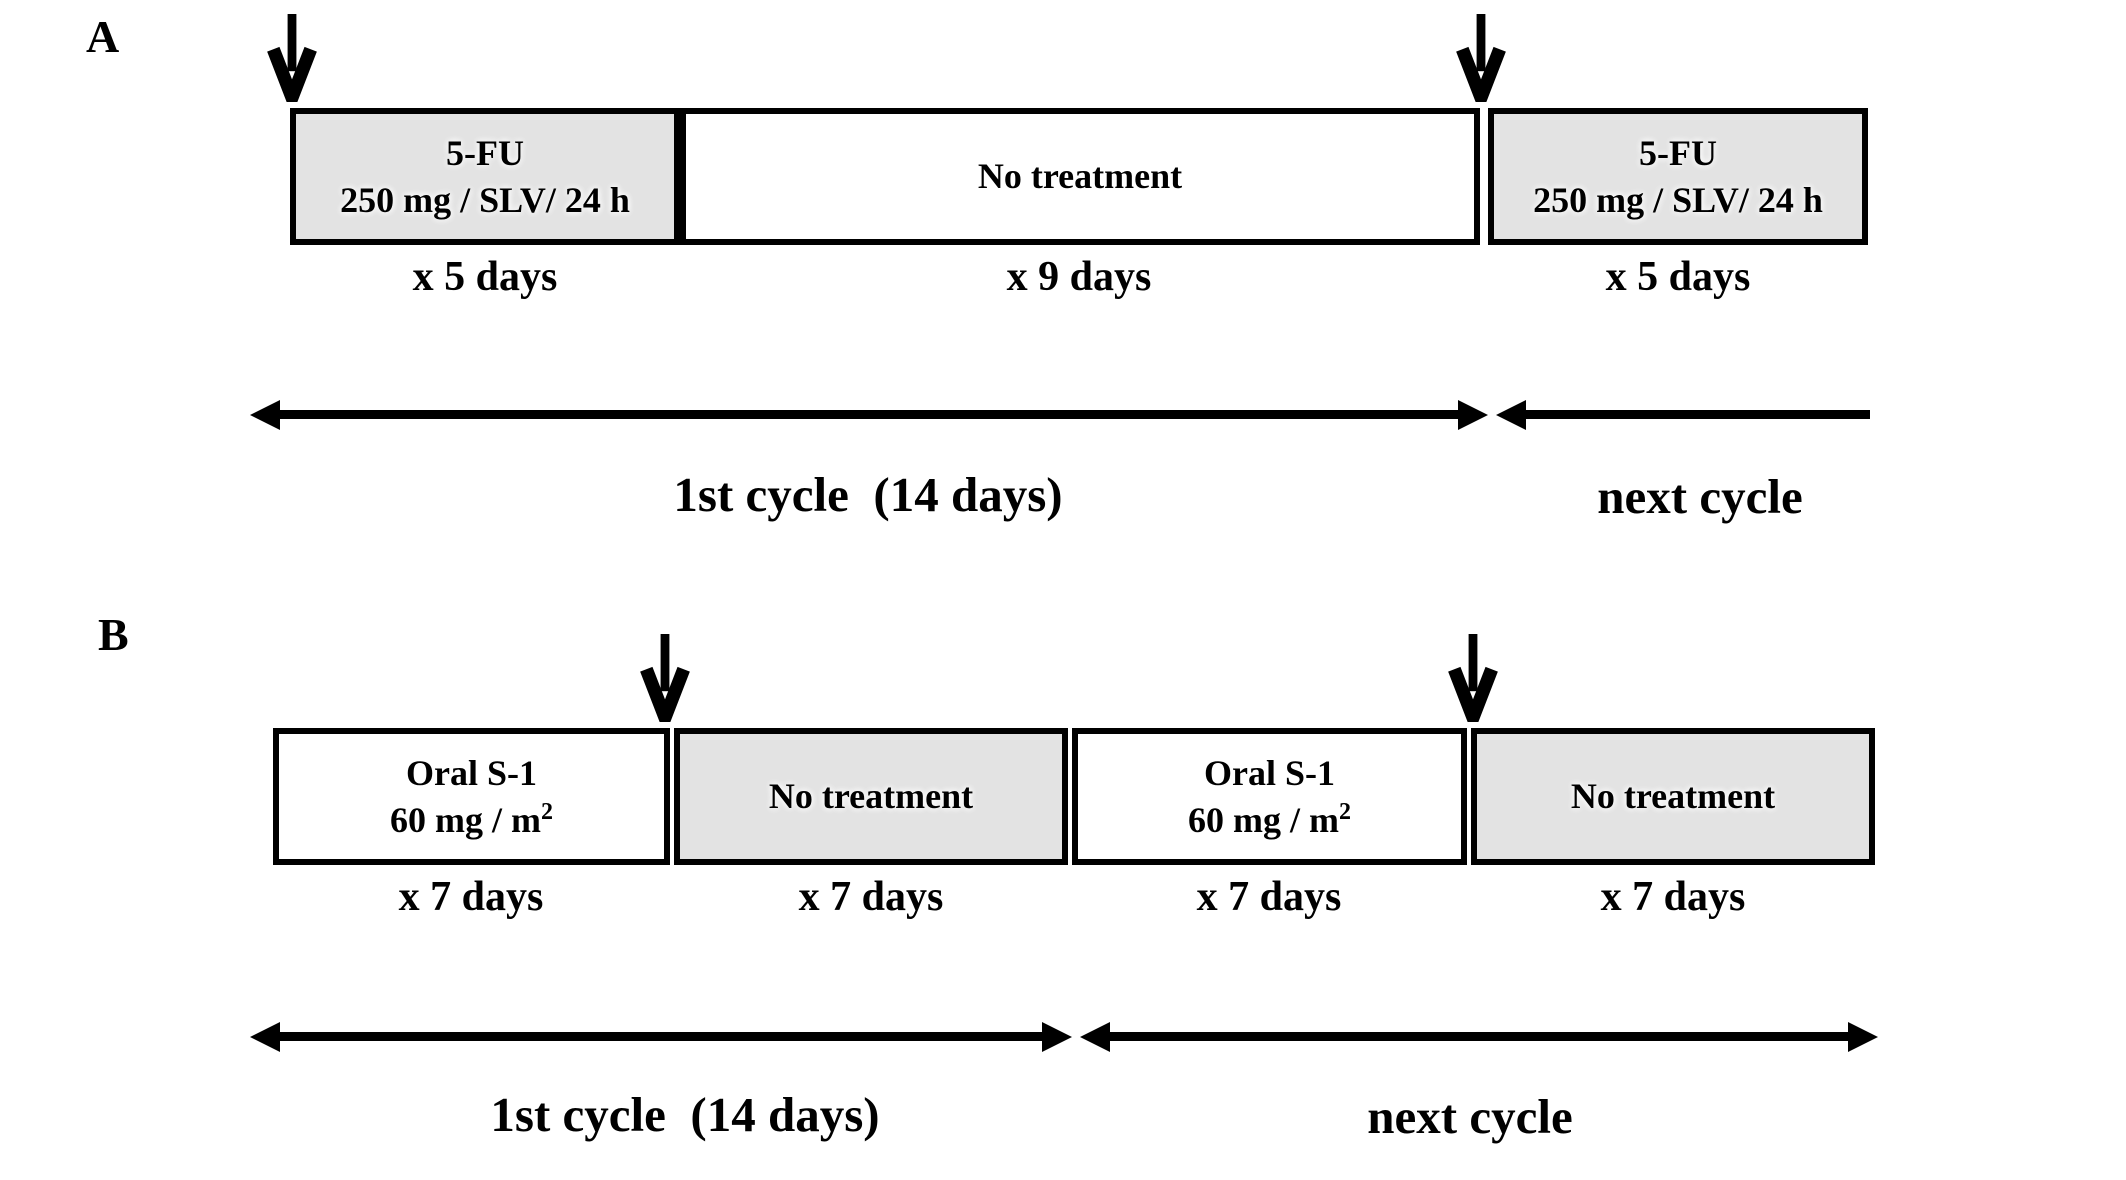 This screenshot has height=1180, width=2126. Describe the element at coordinates (471, 796) in the screenshot. I see `treatment-box-s1-first: Oral S-1 60 mg / m2` at that location.